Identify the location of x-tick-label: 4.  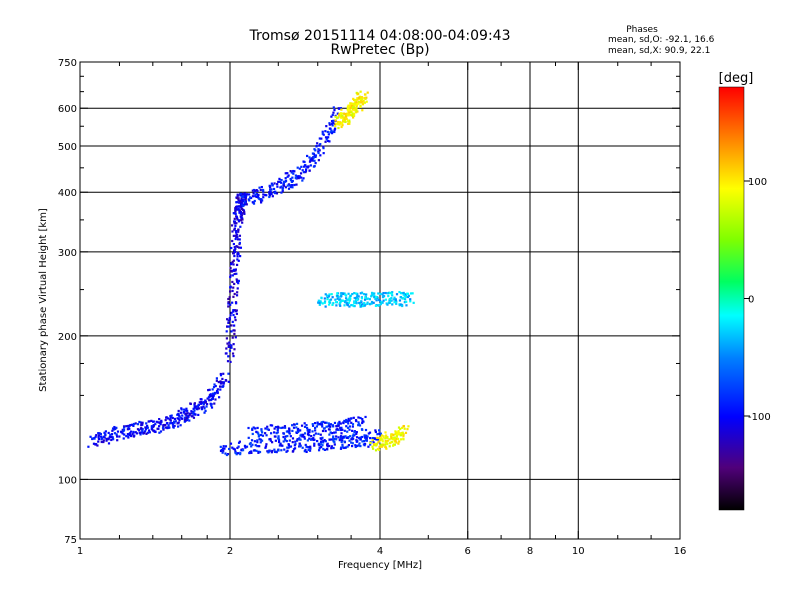
(380, 551).